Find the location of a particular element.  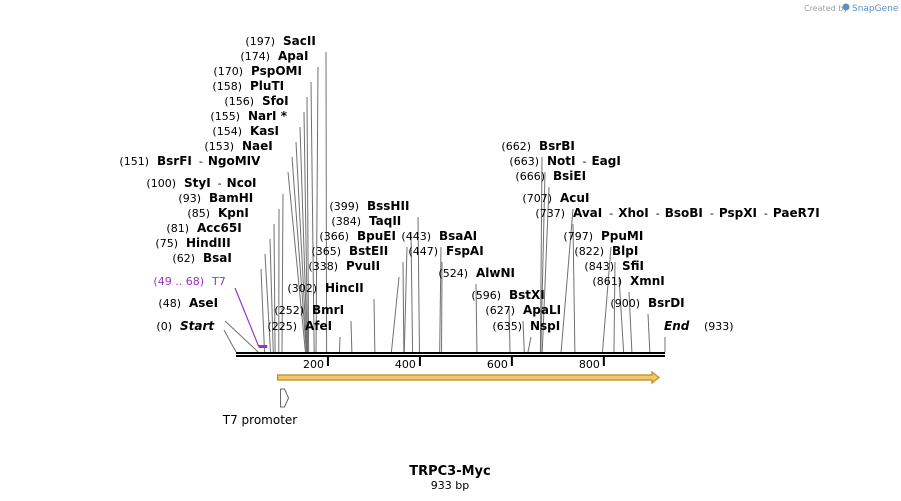

primer-leader-line is located at coordinates (247, 317).